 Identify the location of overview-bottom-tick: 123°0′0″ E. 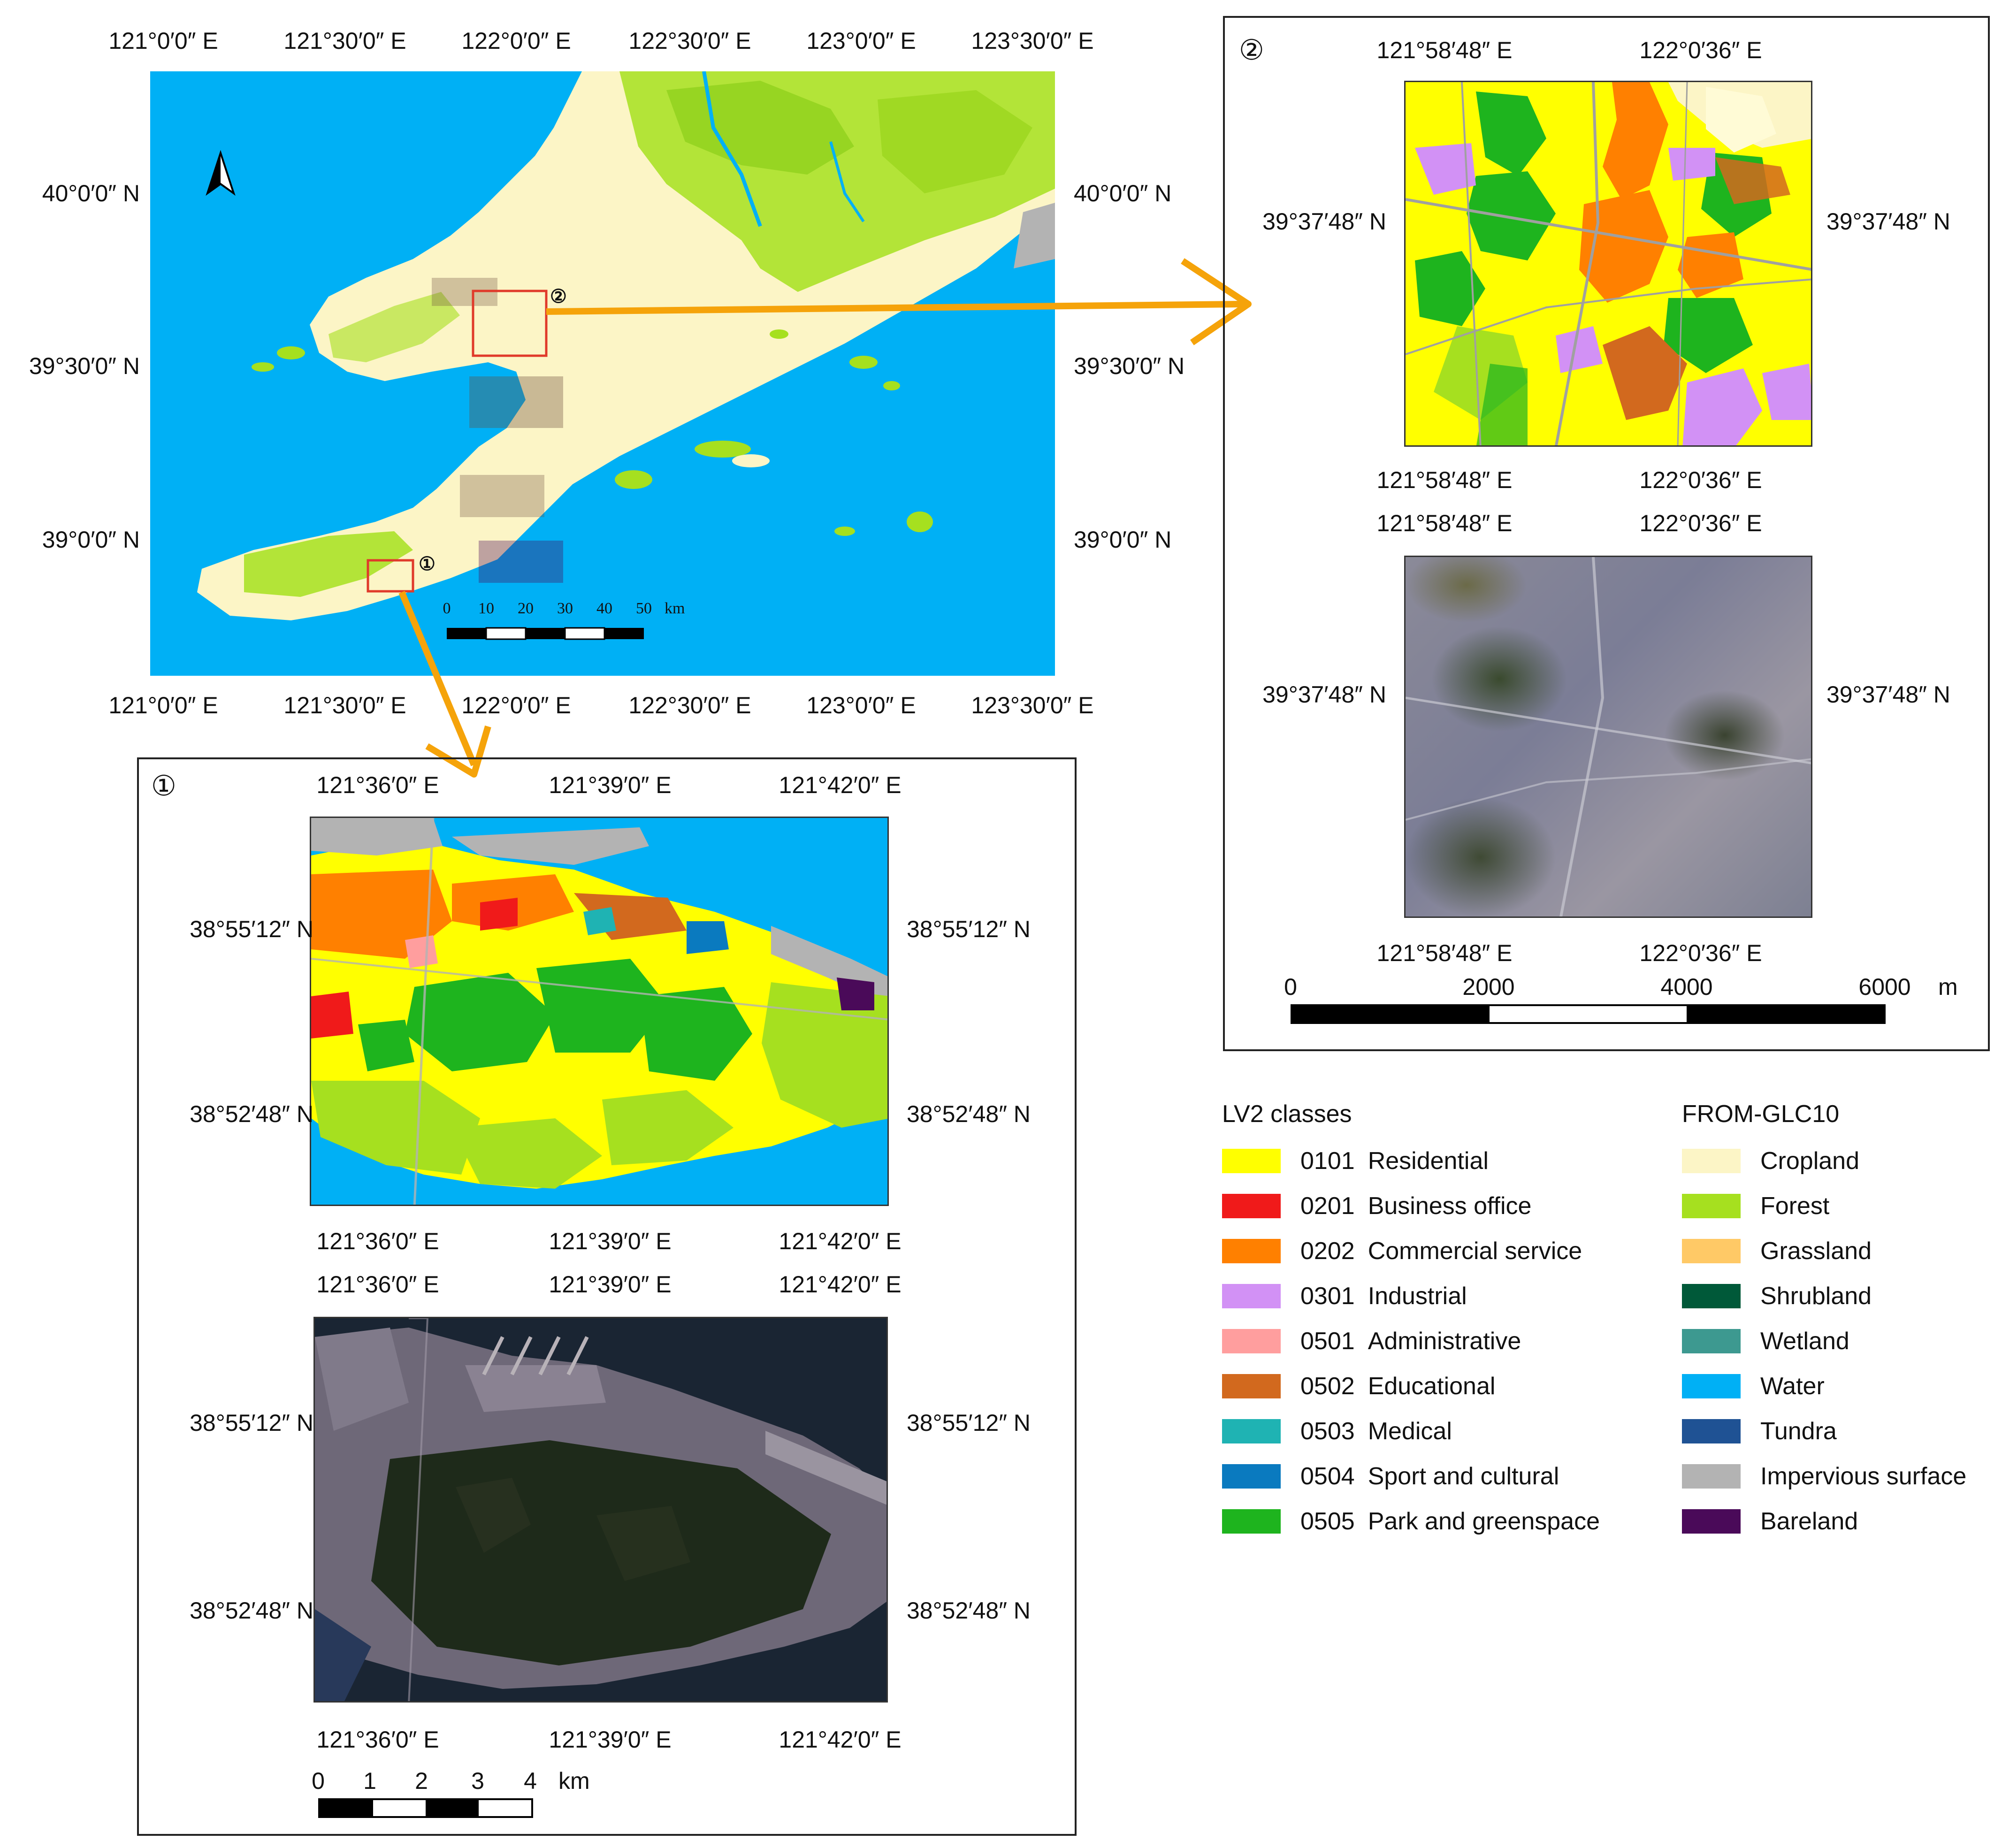
(861, 705).